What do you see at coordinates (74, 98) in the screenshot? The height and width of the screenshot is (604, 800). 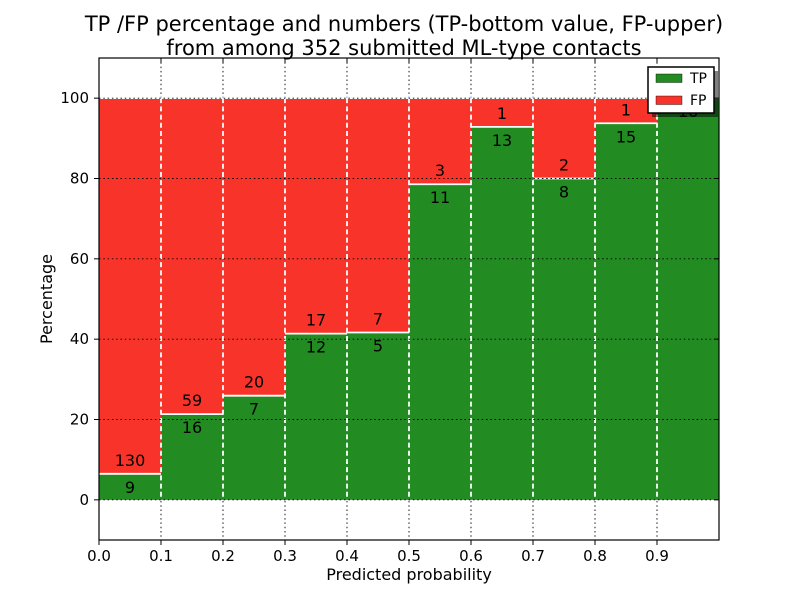 I see `y-tick-label: 100` at bounding box center [74, 98].